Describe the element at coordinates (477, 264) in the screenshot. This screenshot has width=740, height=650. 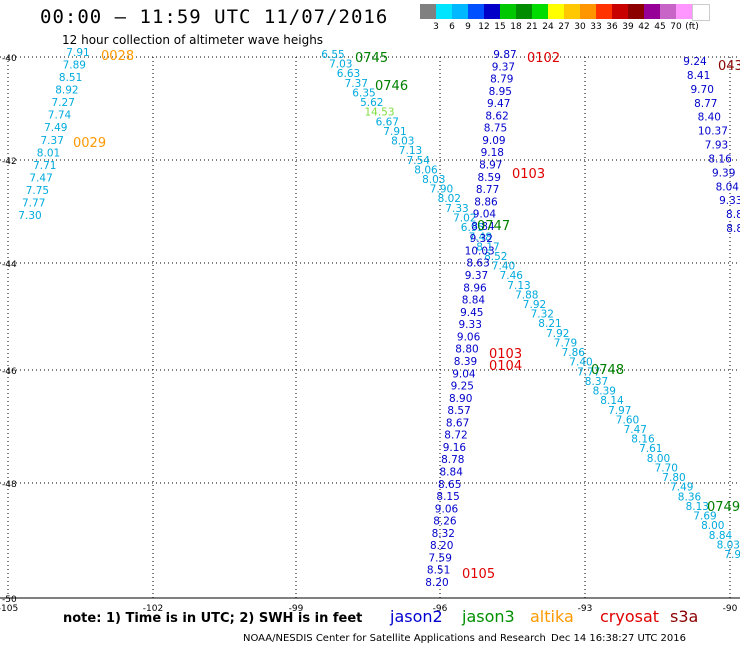
I see `swh-value: 8.63` at that location.